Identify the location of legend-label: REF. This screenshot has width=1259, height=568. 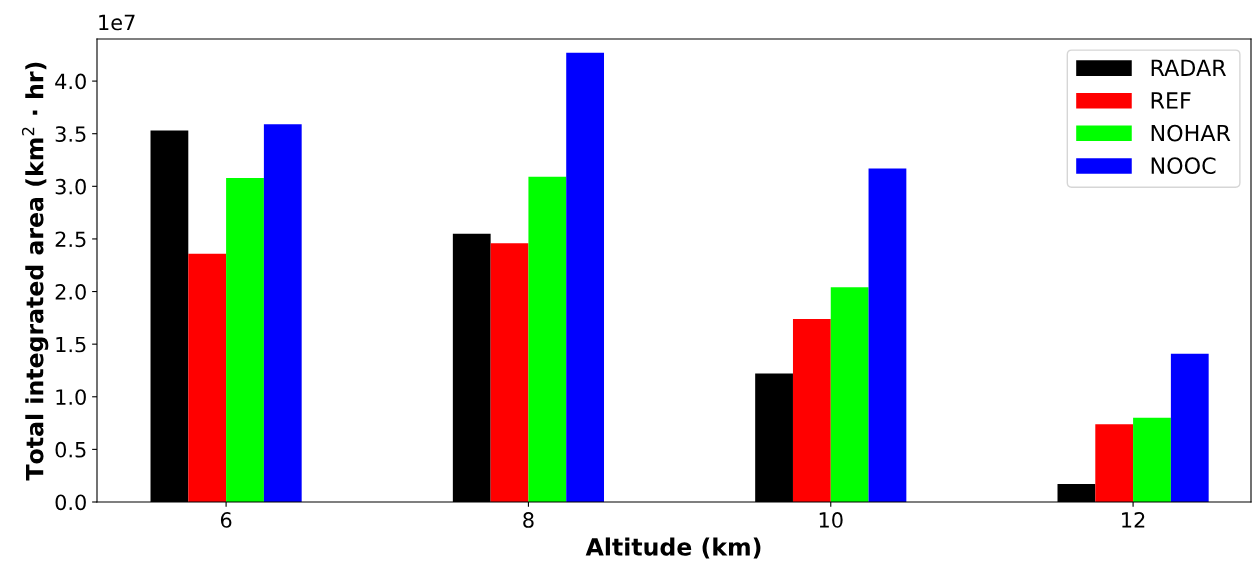
(1171, 100).